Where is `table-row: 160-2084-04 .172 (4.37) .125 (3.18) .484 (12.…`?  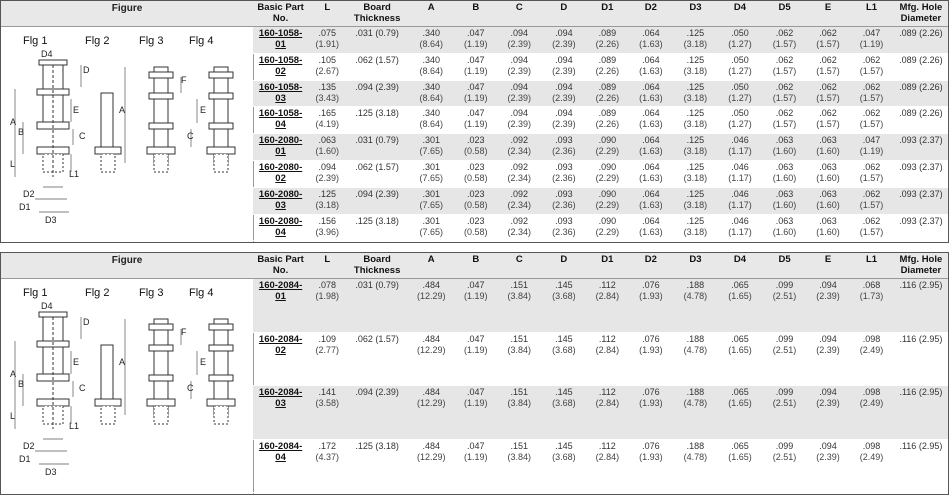
table-row: 160-2084-04 .172 (4.37) .125 (3.18) .484 (12.… is located at coordinates (600, 466).